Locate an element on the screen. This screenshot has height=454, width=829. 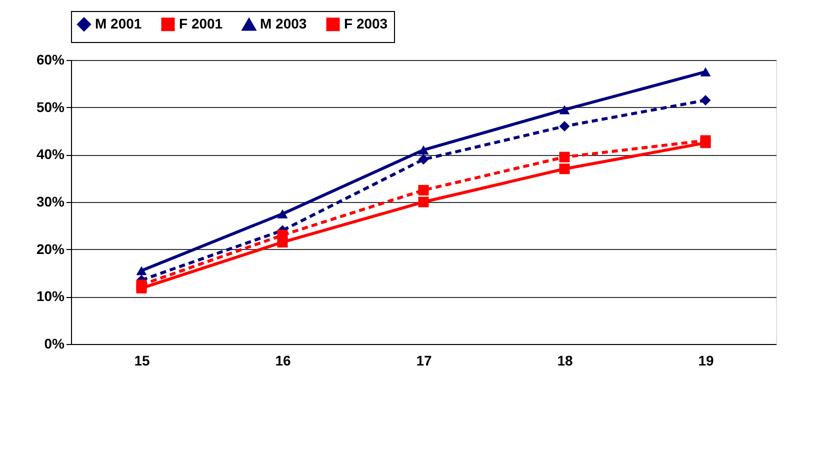
legend-label: F 2001 is located at coordinates (201, 23).